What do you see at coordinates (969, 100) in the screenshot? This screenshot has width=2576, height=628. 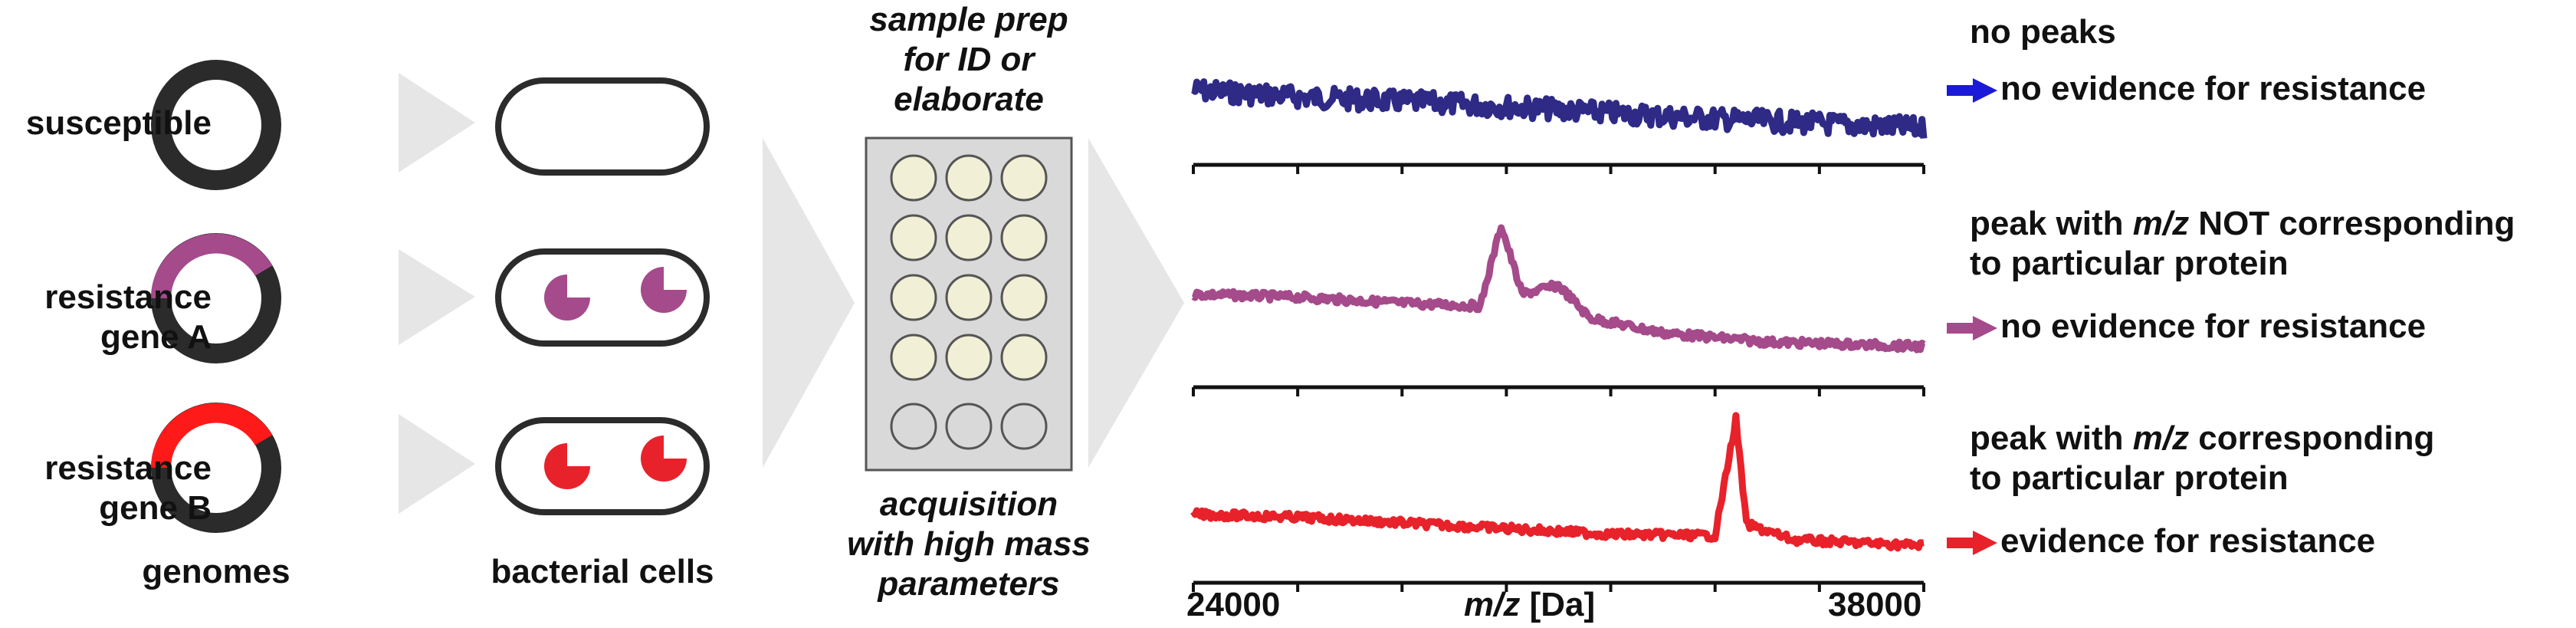 I see `sample-prep-line3: elaborate` at bounding box center [969, 100].